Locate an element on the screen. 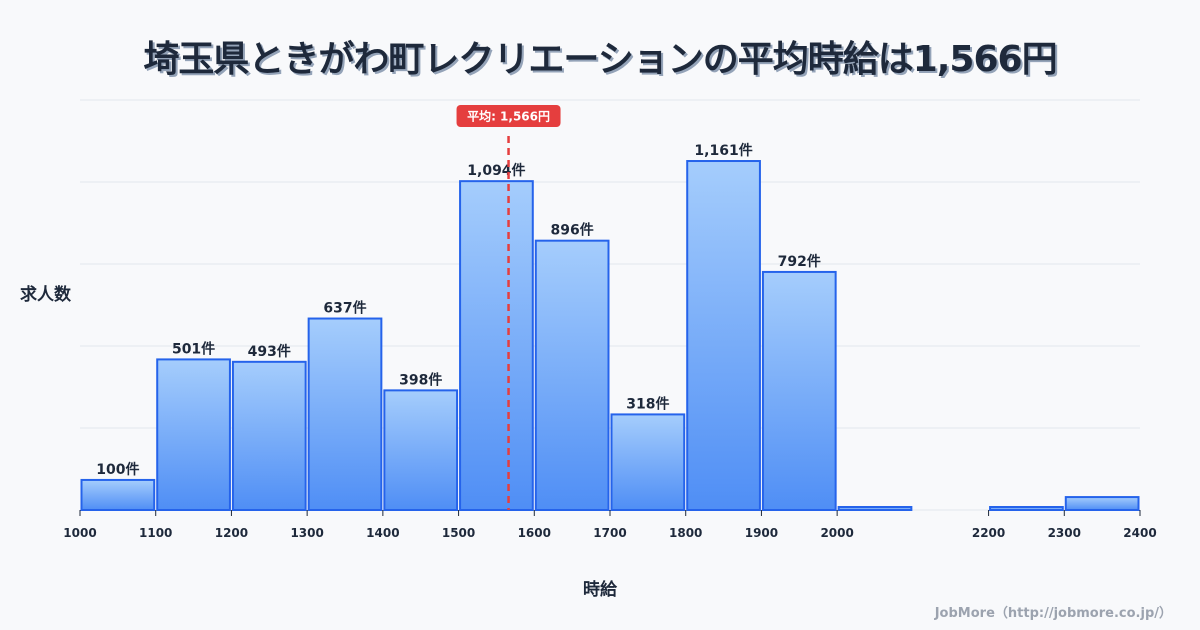  bar-value-label: 792件 is located at coordinates (799, 261).